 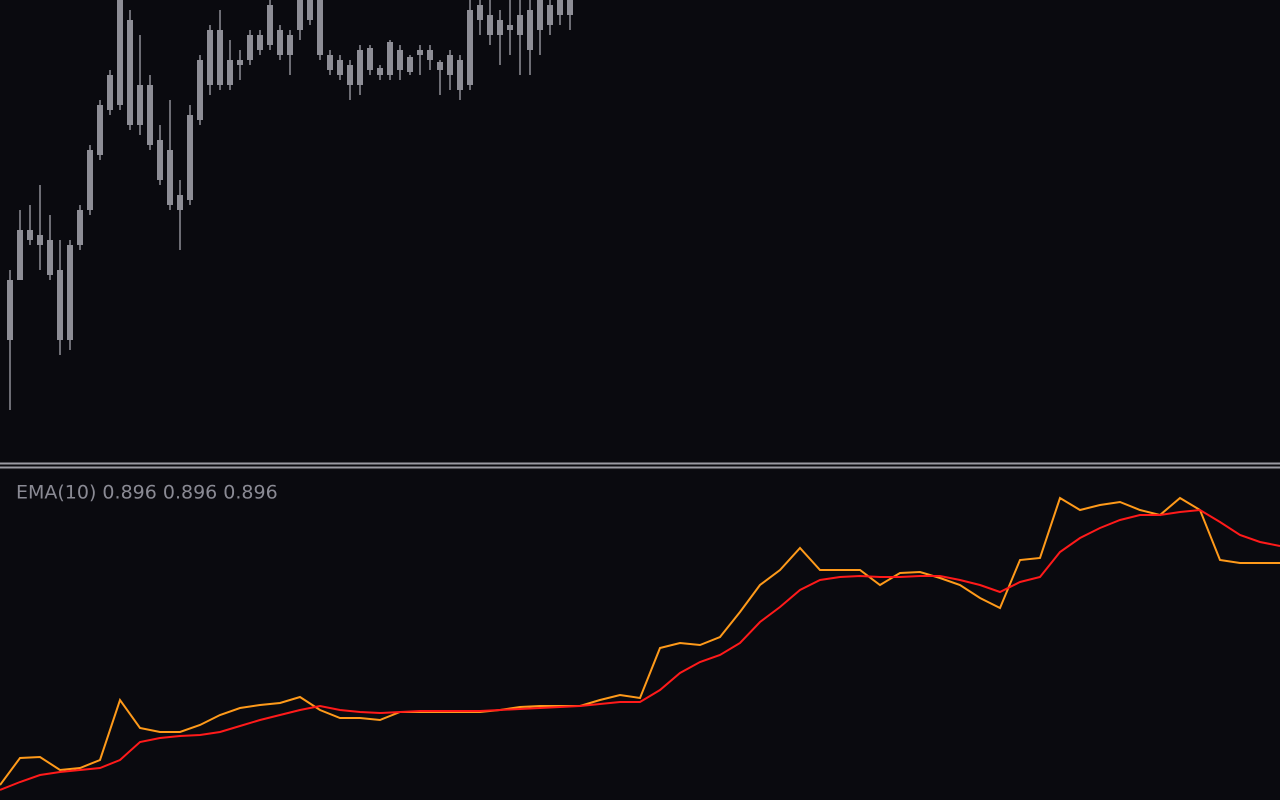 What do you see at coordinates (147, 493) in the screenshot?
I see `indicator-label: EMA(10) 0.896 0.896 0.896` at bounding box center [147, 493].